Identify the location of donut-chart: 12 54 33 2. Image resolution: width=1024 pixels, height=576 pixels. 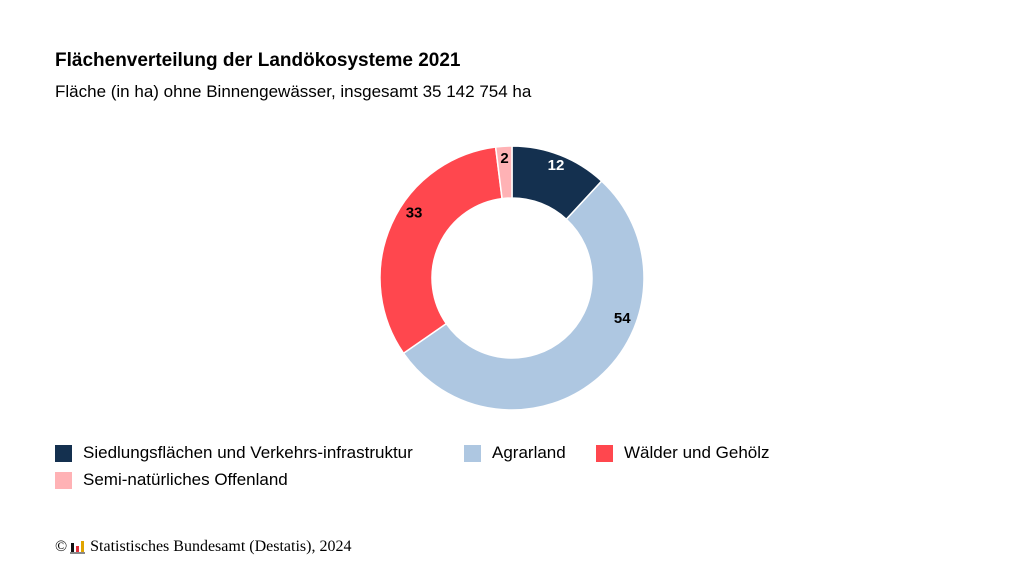
(512, 278).